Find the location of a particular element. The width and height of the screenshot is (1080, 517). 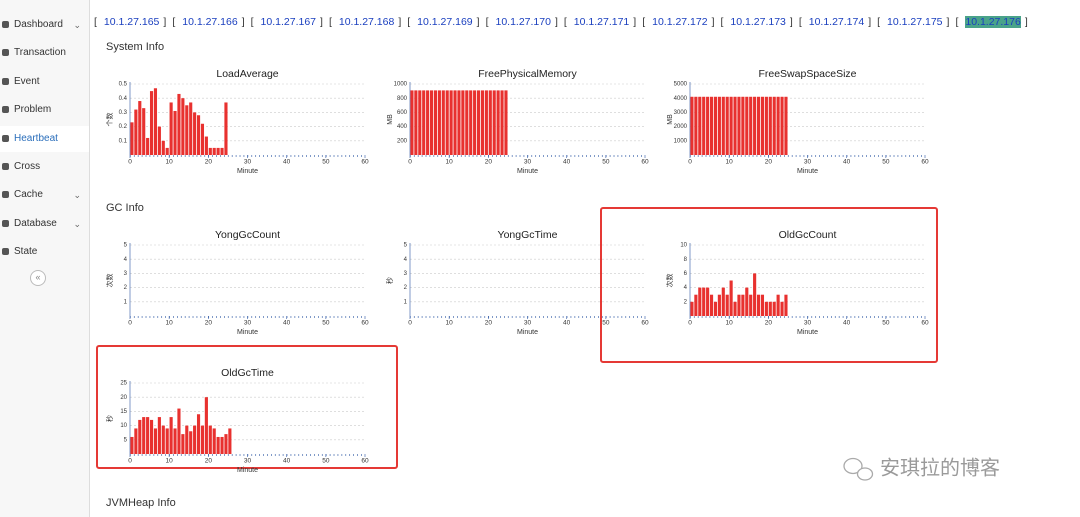

host-link: 10.1.27.167 is located at coordinates (288, 22).